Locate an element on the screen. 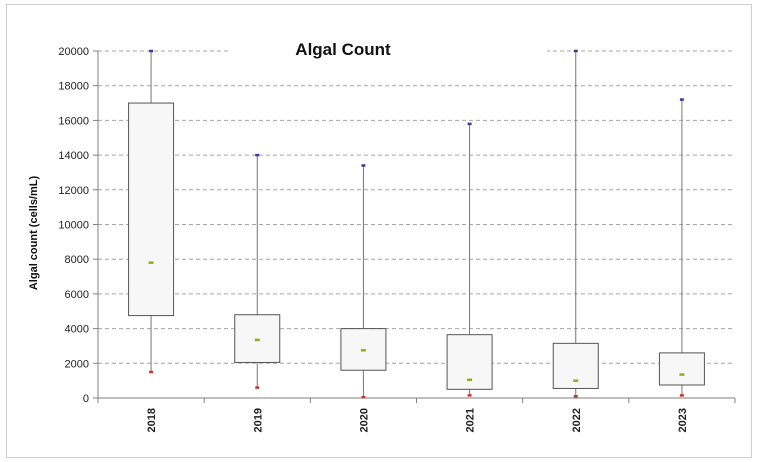 The height and width of the screenshot is (462, 760). y-tick-label: 8000 is located at coordinates (77, 260).